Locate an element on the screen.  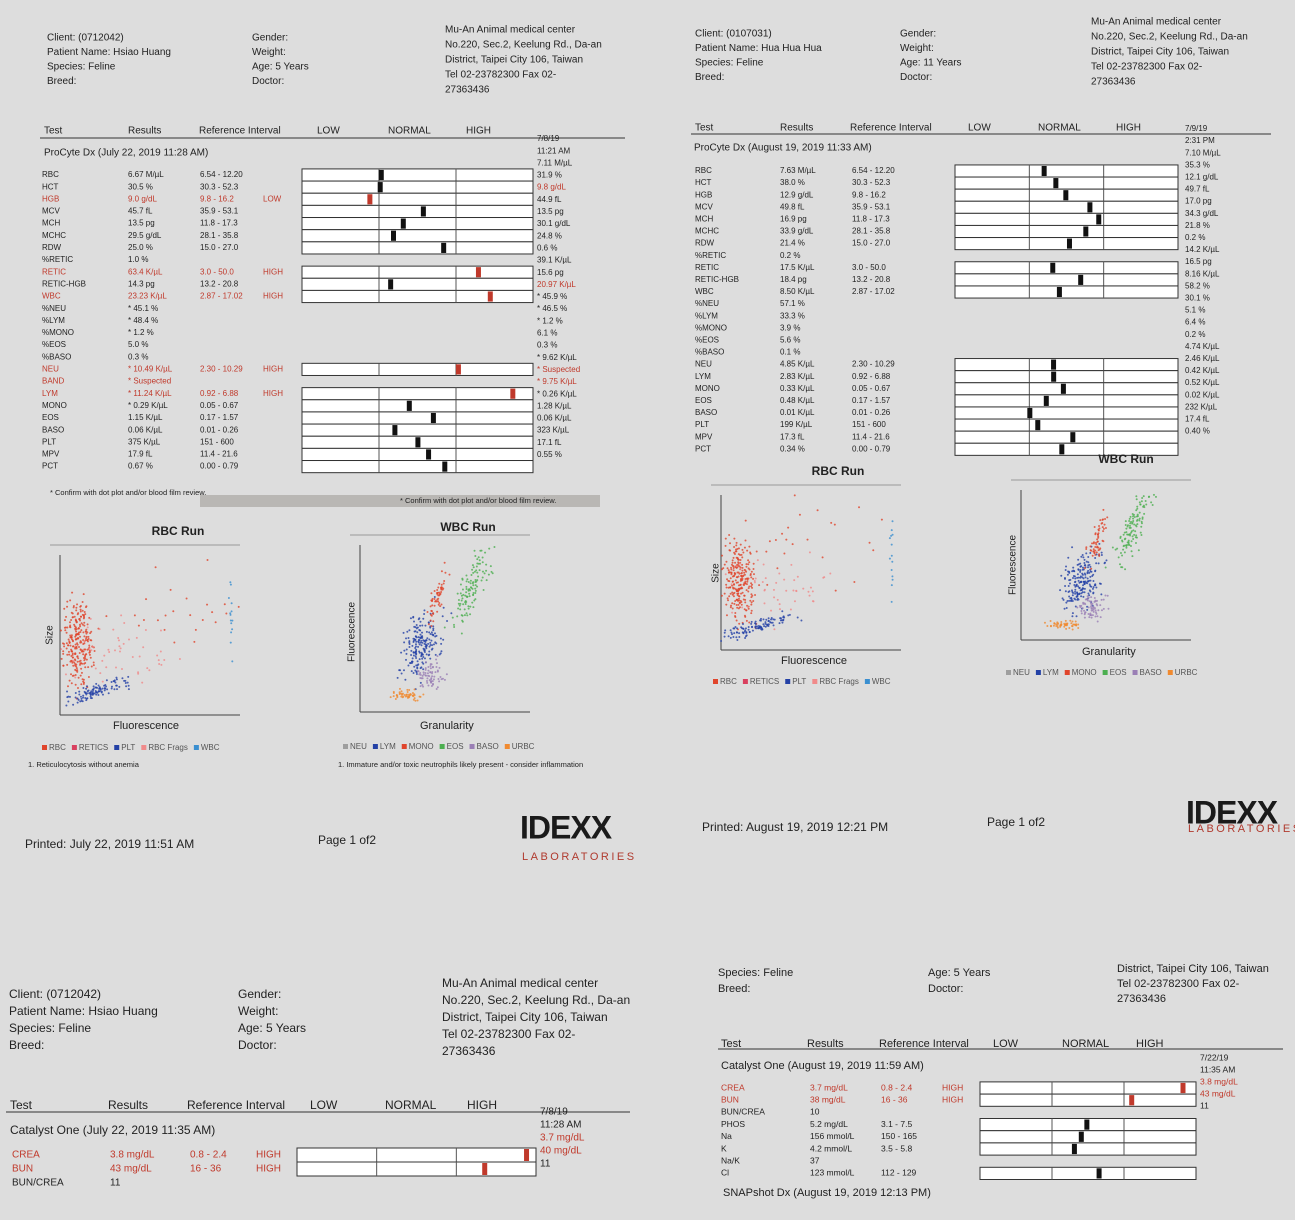
column-header: Results is located at coordinates (825, 1044).